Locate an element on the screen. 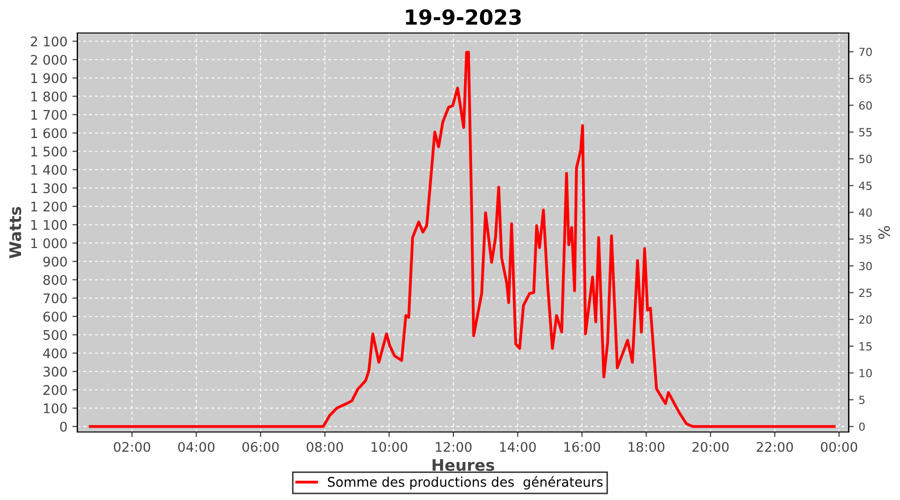 Image resolution: width=900 pixels, height=500 pixels. y2-axis-title: % is located at coordinates (884, 232).